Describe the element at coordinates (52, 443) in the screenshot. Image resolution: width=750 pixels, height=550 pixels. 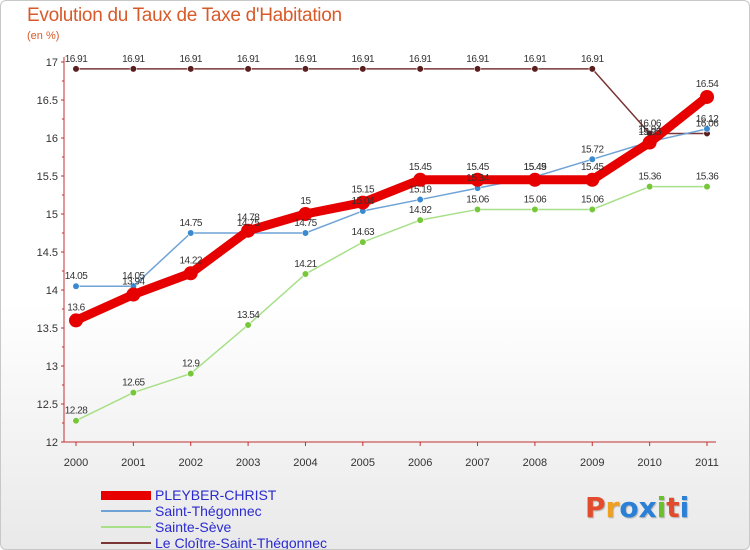
I see `y-tick-label: 12` at that location.